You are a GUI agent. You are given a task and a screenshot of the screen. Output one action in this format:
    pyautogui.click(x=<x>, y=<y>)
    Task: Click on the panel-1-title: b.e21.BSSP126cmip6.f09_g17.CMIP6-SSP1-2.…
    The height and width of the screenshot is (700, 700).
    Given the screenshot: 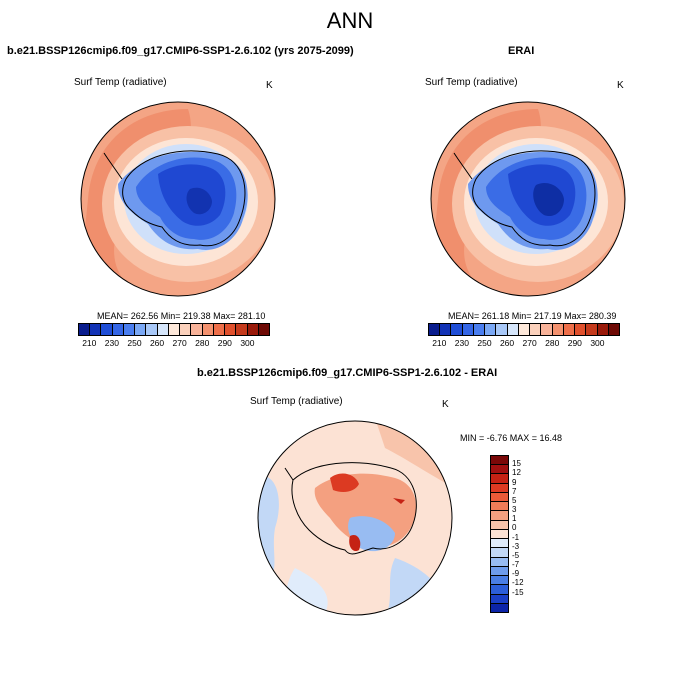 What is the action you would take?
    pyautogui.click(x=180, y=51)
    